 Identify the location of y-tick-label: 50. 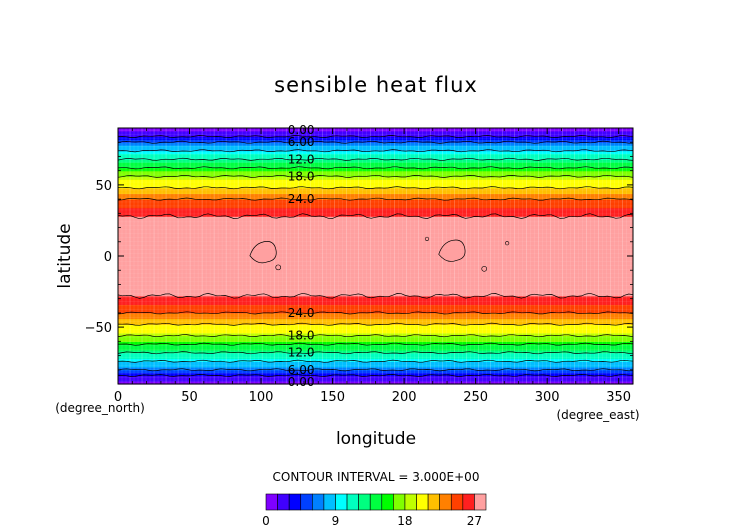
(103, 186).